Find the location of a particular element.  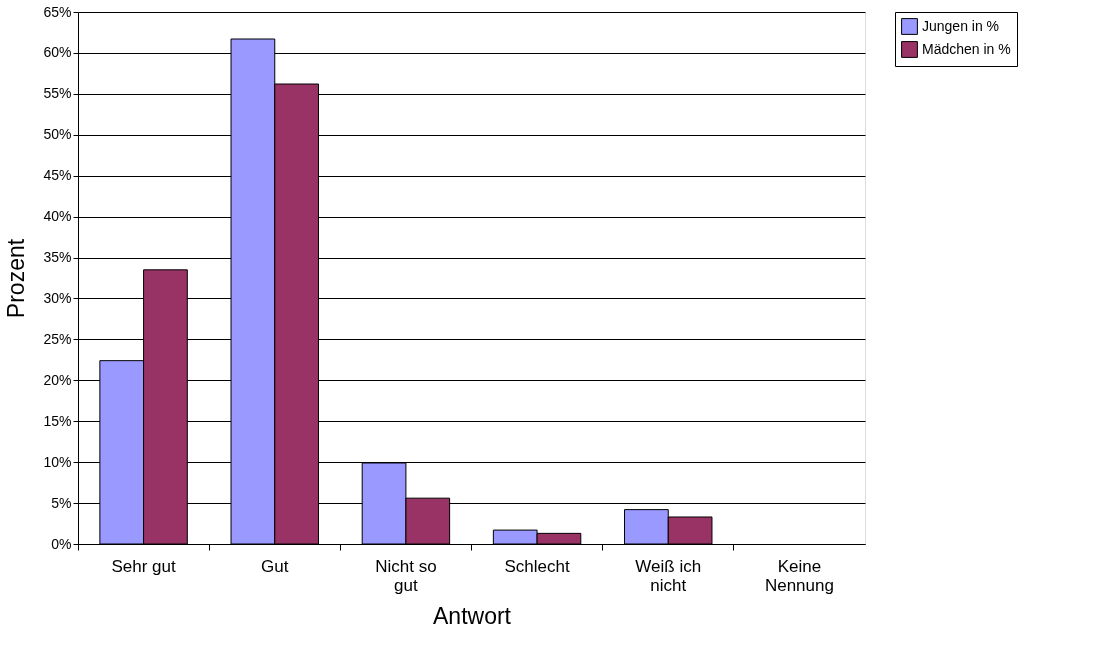

x-tick-label: Nicht so gut is located at coordinates (406, 575).